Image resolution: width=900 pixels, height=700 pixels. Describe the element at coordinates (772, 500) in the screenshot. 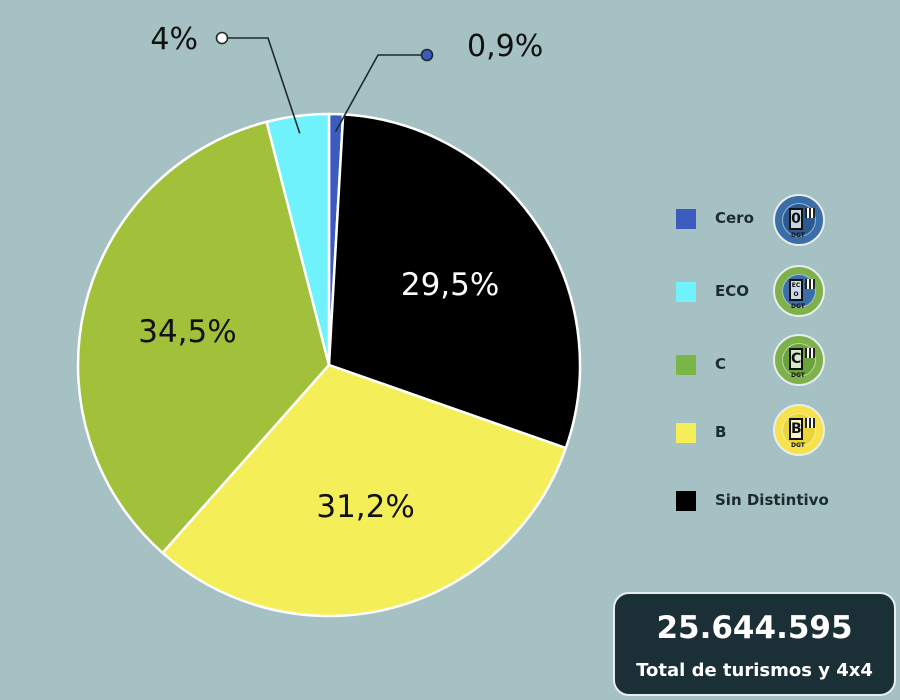

I see `legend-label-sin-distintivo: Sin Distintivo` at that location.